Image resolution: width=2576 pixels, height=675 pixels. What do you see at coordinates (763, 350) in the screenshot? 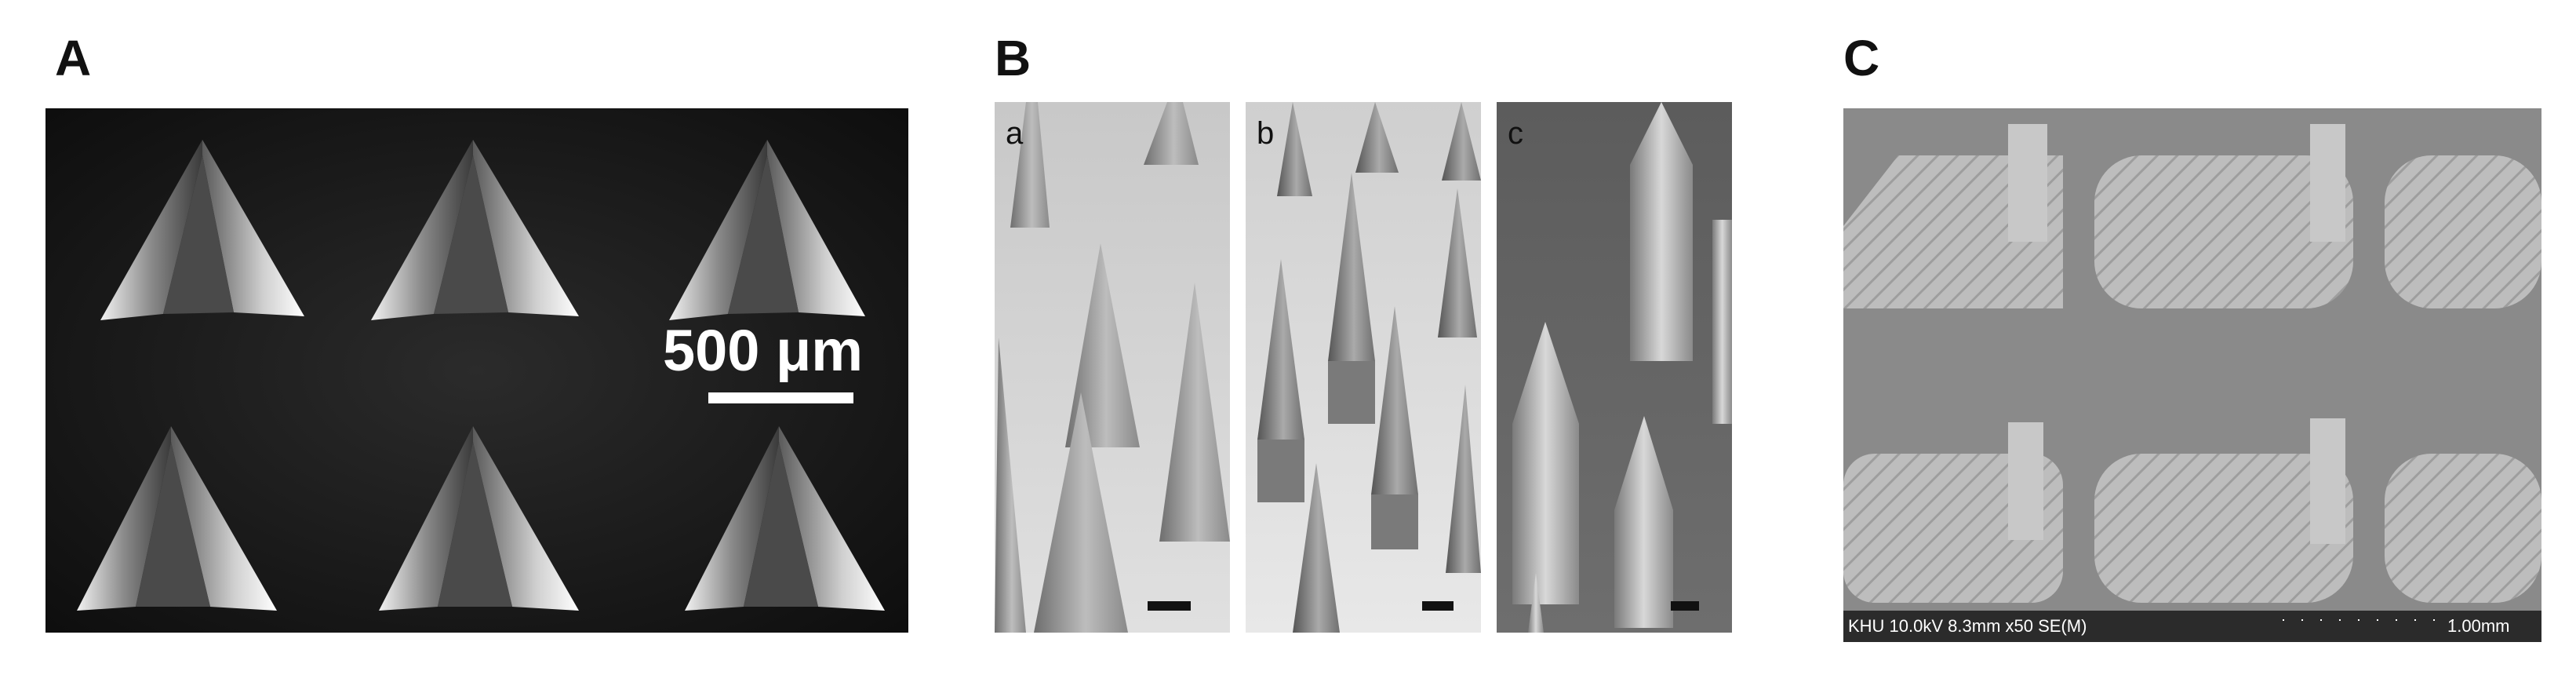
I see `scale-bar-label: 500 μm` at bounding box center [763, 350].